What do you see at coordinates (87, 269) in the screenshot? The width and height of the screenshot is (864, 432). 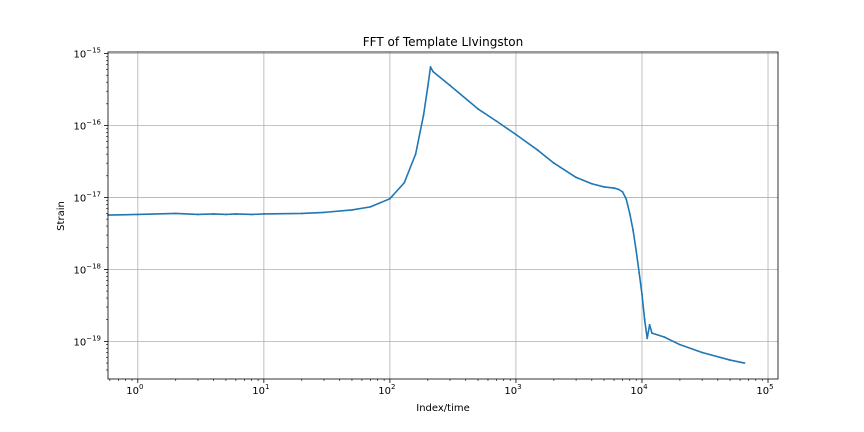 I see `y-tick-label: 10−18` at bounding box center [87, 269].